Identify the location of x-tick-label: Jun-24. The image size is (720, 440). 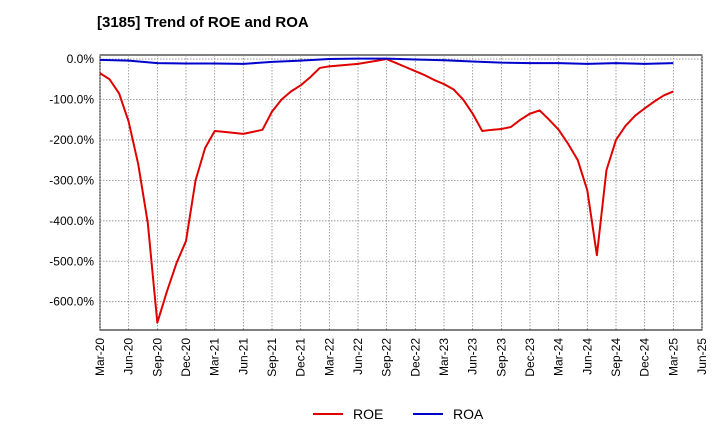
(587, 356).